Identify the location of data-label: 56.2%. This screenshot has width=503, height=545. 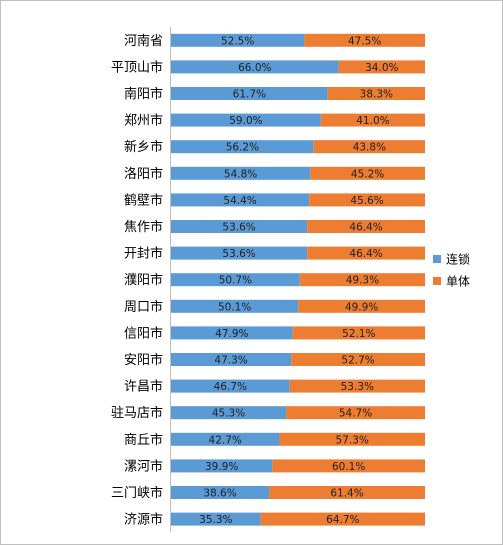
(242, 148).